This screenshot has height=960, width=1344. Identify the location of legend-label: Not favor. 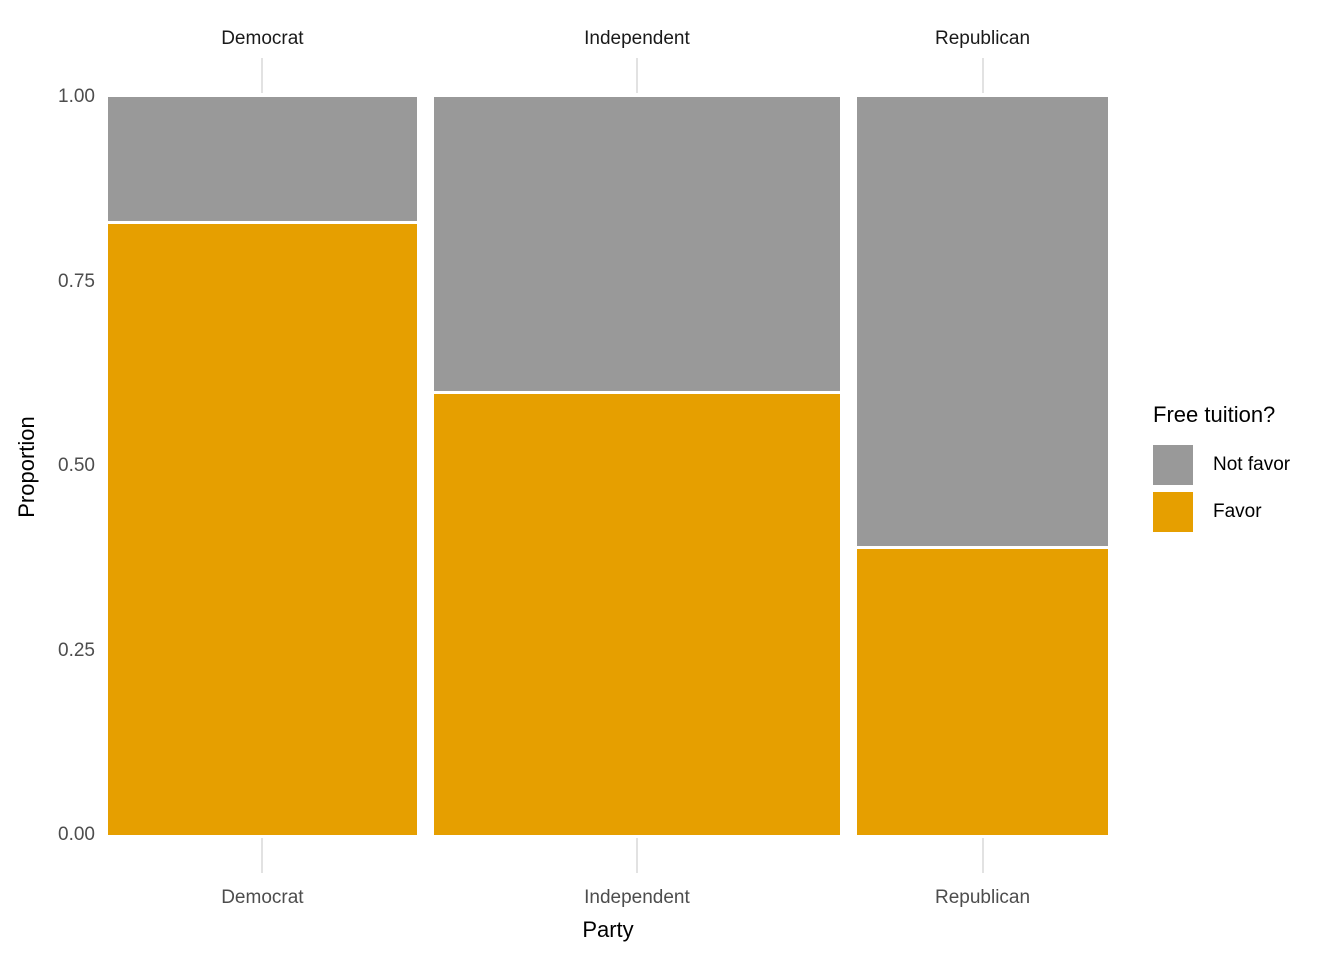
(1252, 464).